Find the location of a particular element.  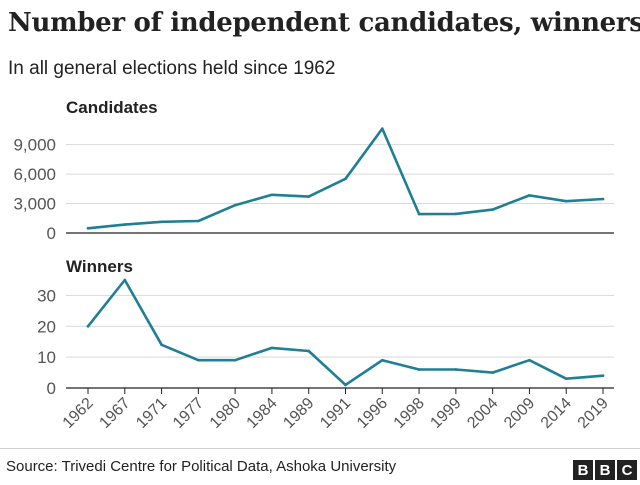

x-tick-label: 1998 is located at coordinates (409, 413).